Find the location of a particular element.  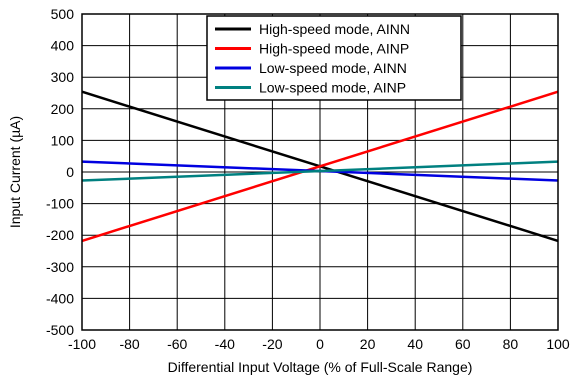

y-tick-label: 400 is located at coordinates (63, 46).